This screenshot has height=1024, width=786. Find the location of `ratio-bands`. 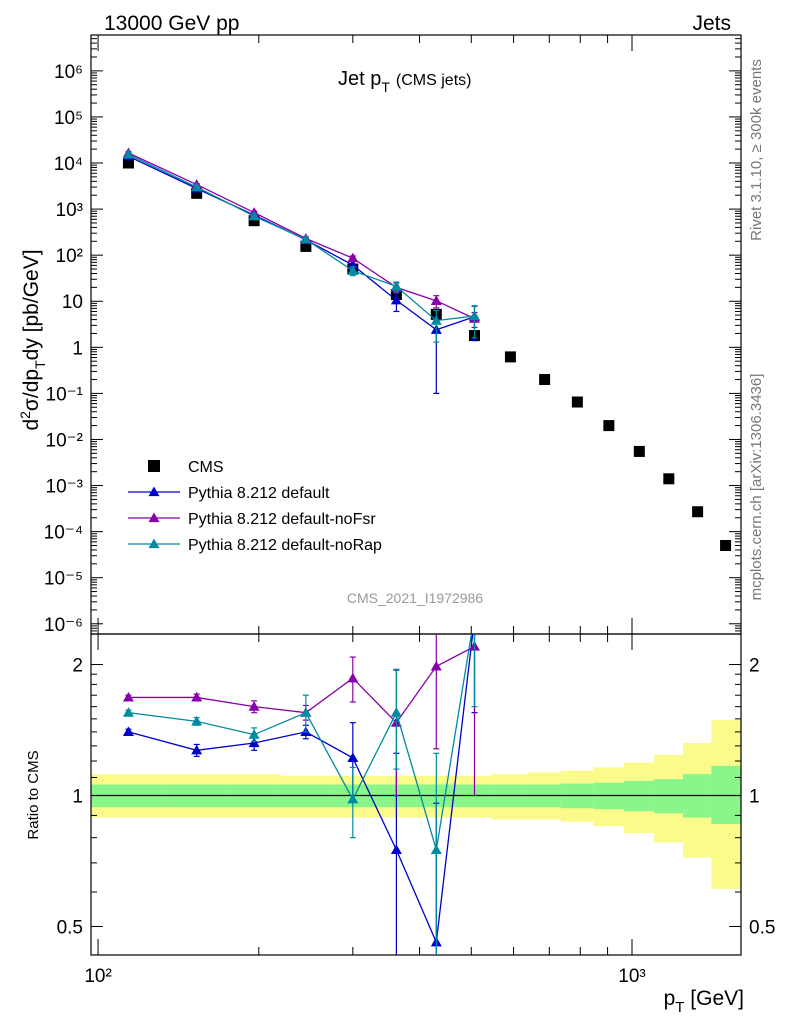

ratio-bands is located at coordinates (416, 804).